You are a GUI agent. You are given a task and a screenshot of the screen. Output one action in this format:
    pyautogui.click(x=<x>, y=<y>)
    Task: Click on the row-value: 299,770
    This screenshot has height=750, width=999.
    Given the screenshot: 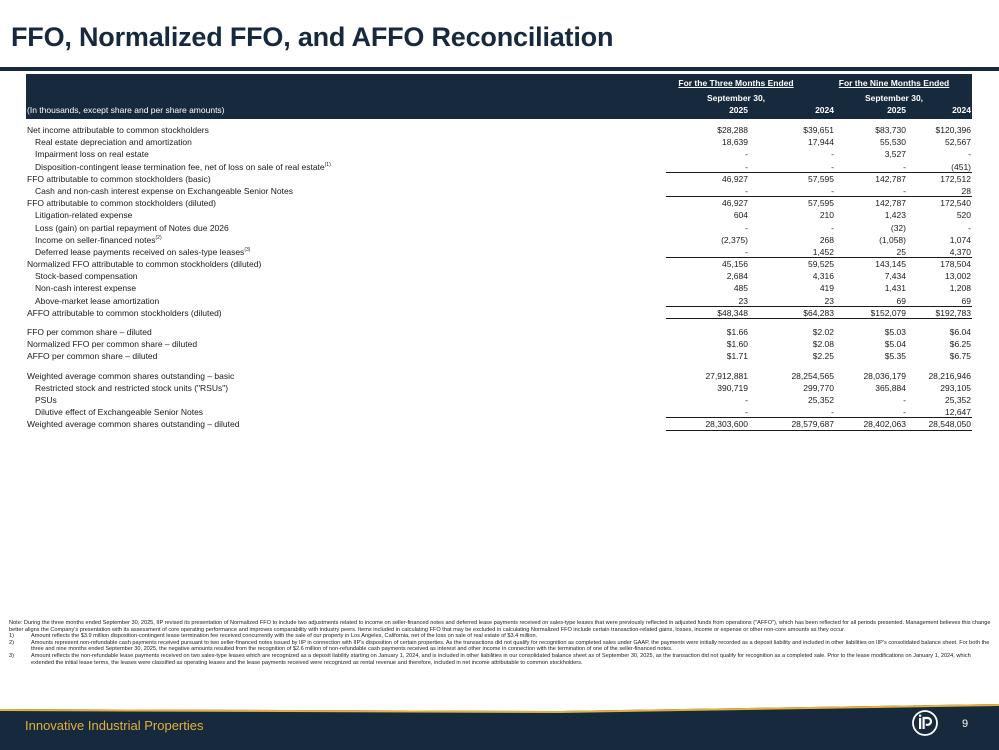 What is the action you would take?
    pyautogui.click(x=818, y=387)
    